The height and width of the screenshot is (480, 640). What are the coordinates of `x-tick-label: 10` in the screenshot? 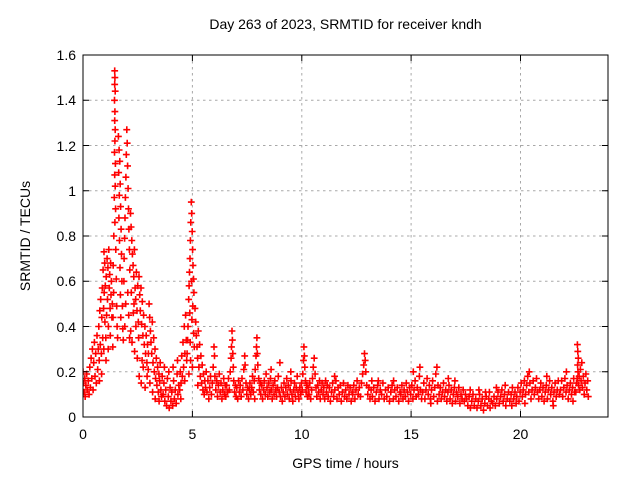 It's located at (301, 434).